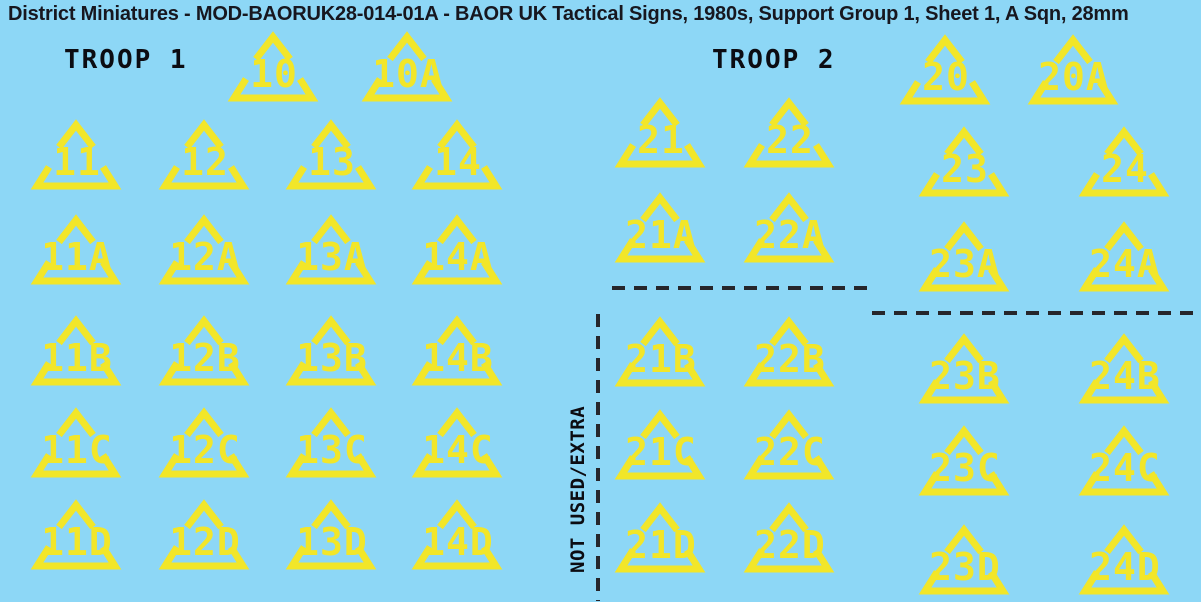 This screenshot has width=1201, height=602. I want to click on tactical-sign-11B: 11B, so click(76, 351).